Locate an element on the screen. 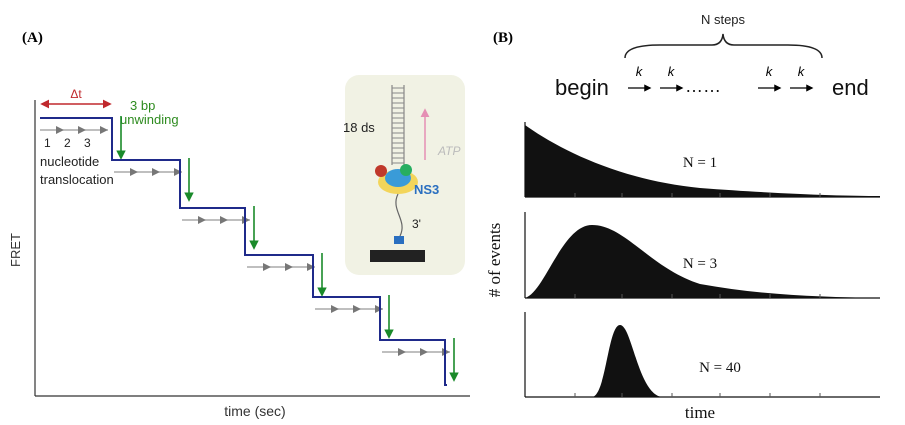  atp-label: ATP is located at coordinates (448, 151).